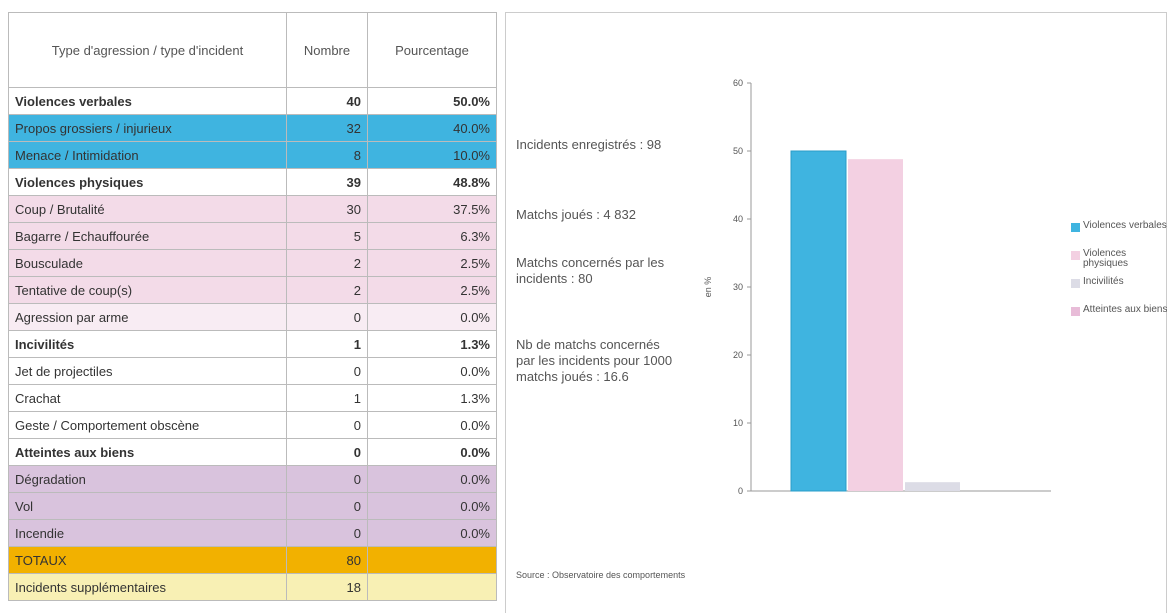 Image resolution: width=1167 pixels, height=613 pixels. I want to click on table-row: Coup / Brutalité 30 37.5%, so click(252, 209).